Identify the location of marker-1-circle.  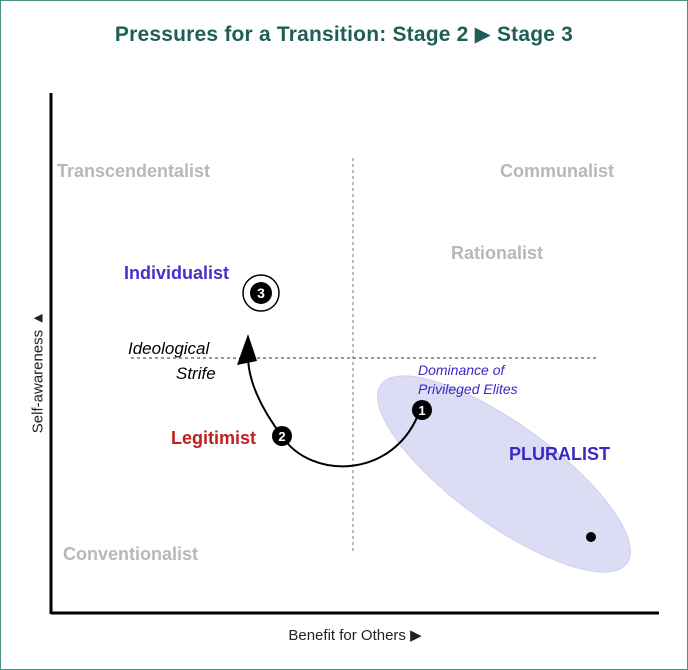
(422, 410).